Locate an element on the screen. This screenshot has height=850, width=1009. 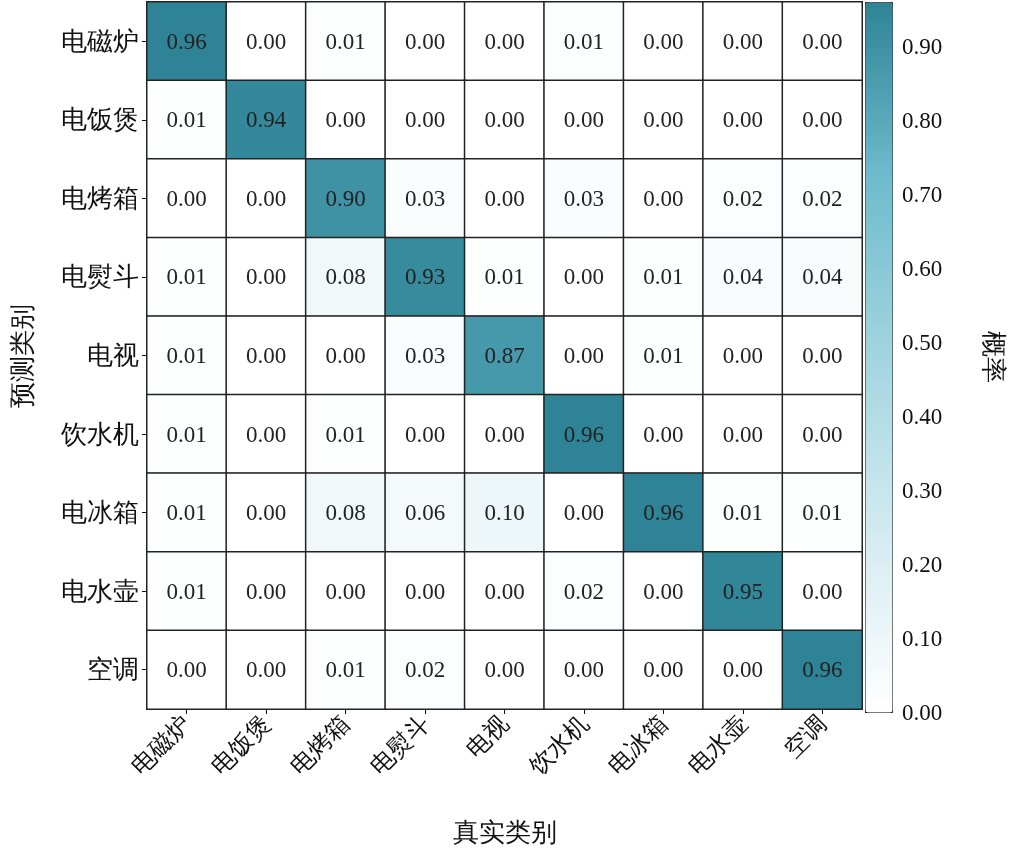
y-tick-label: 电烤箱 is located at coordinates (100, 198).